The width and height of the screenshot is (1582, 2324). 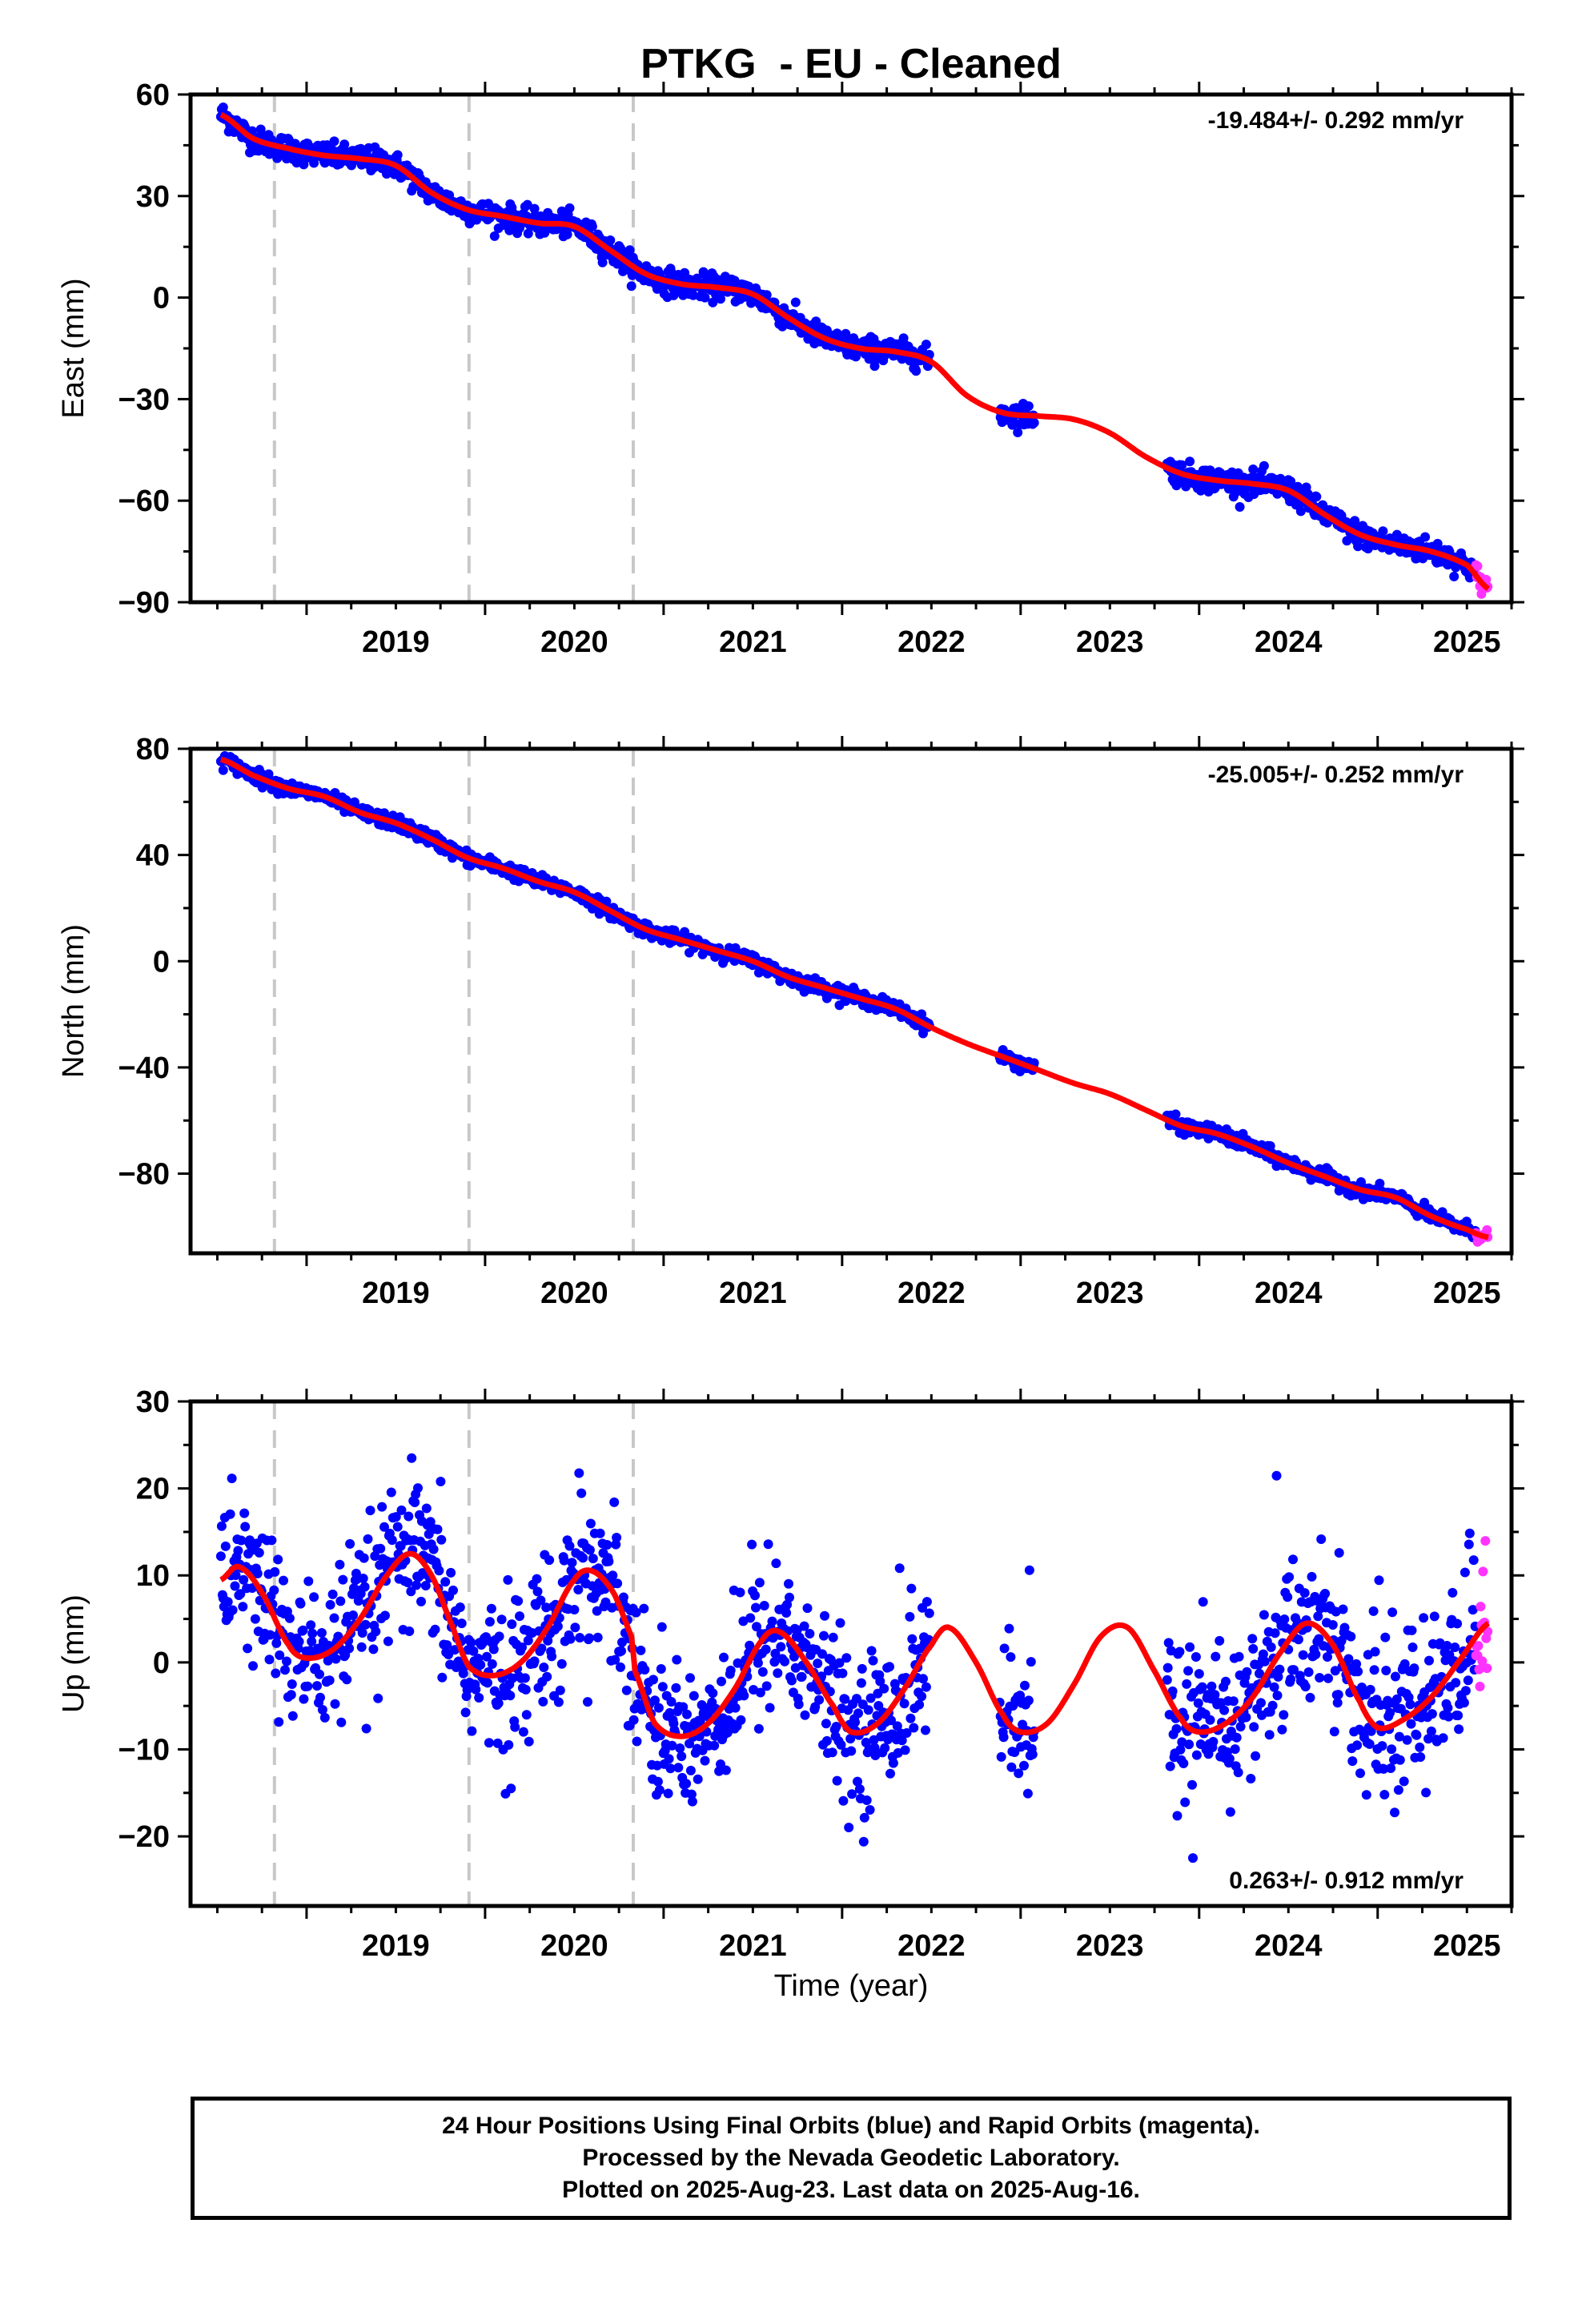 I want to click on up-y-tick-label: 0, so click(x=161, y=1663).